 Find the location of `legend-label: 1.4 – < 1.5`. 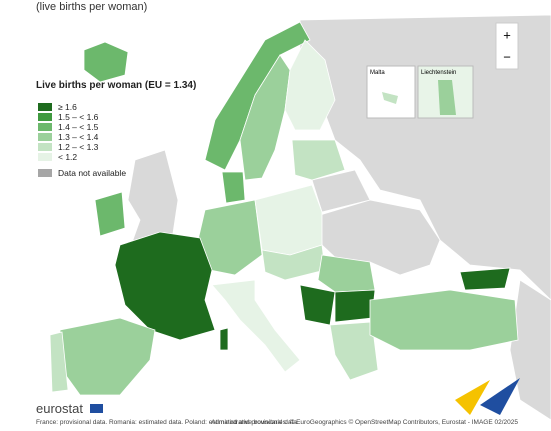

legend-label: 1.4 – < 1.5 is located at coordinates (78, 127).